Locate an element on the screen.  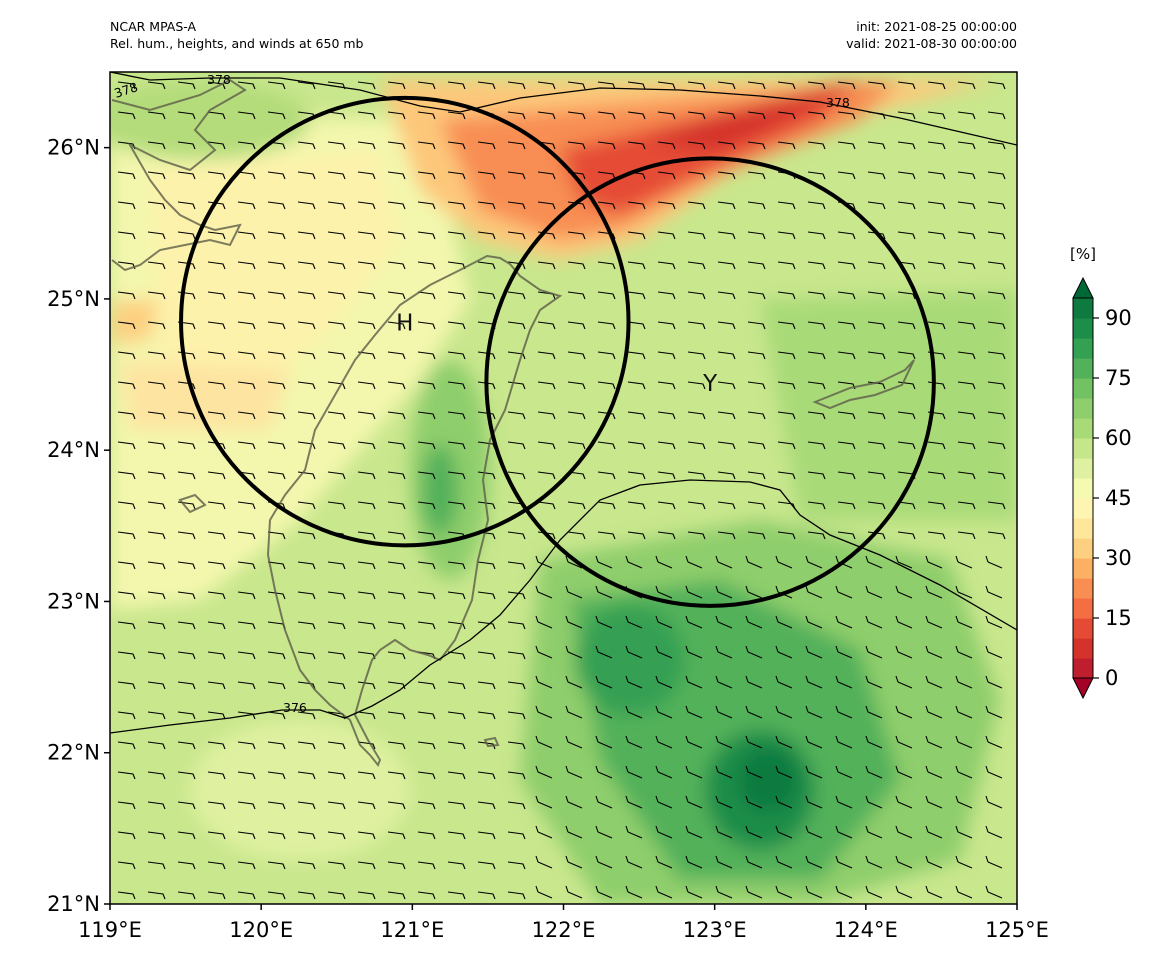
x-tick-label: 121°E is located at coordinates (412, 930).